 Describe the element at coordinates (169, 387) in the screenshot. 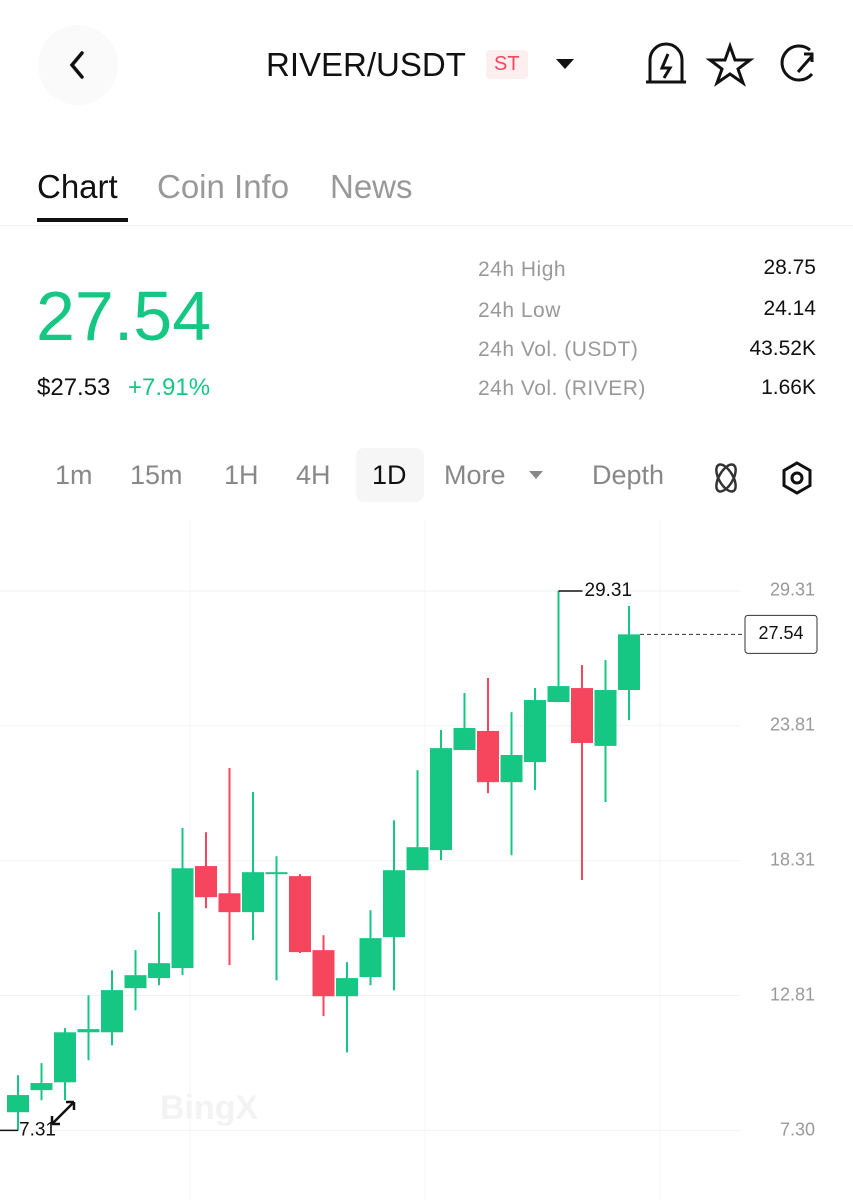

I see `price-change: +7.91%` at that location.